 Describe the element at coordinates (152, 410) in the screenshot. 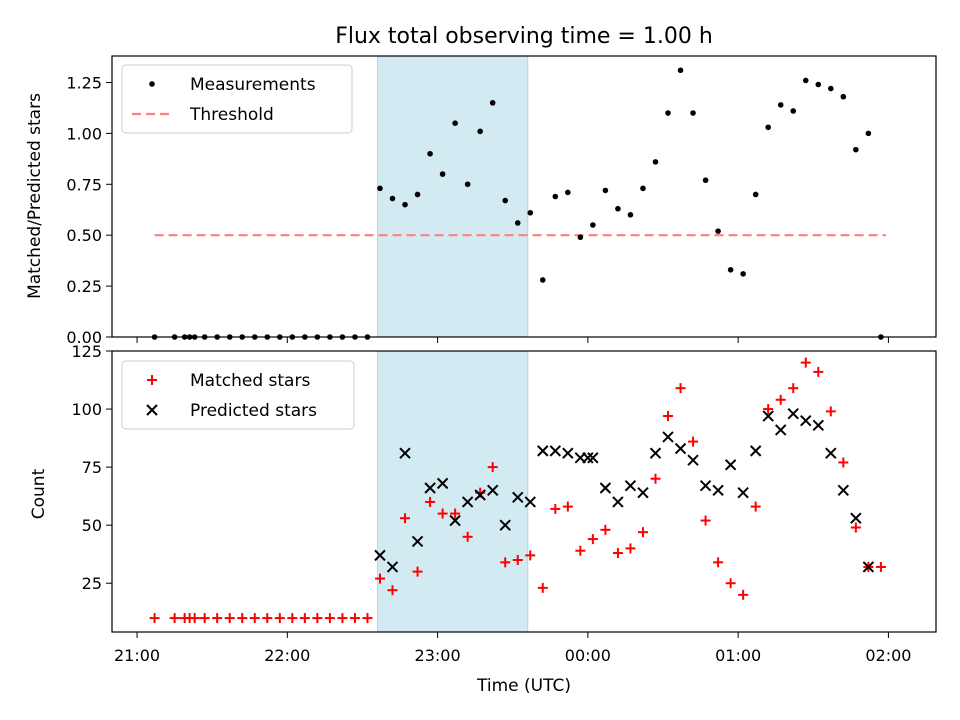

I see `legend-predicted-marker` at that location.